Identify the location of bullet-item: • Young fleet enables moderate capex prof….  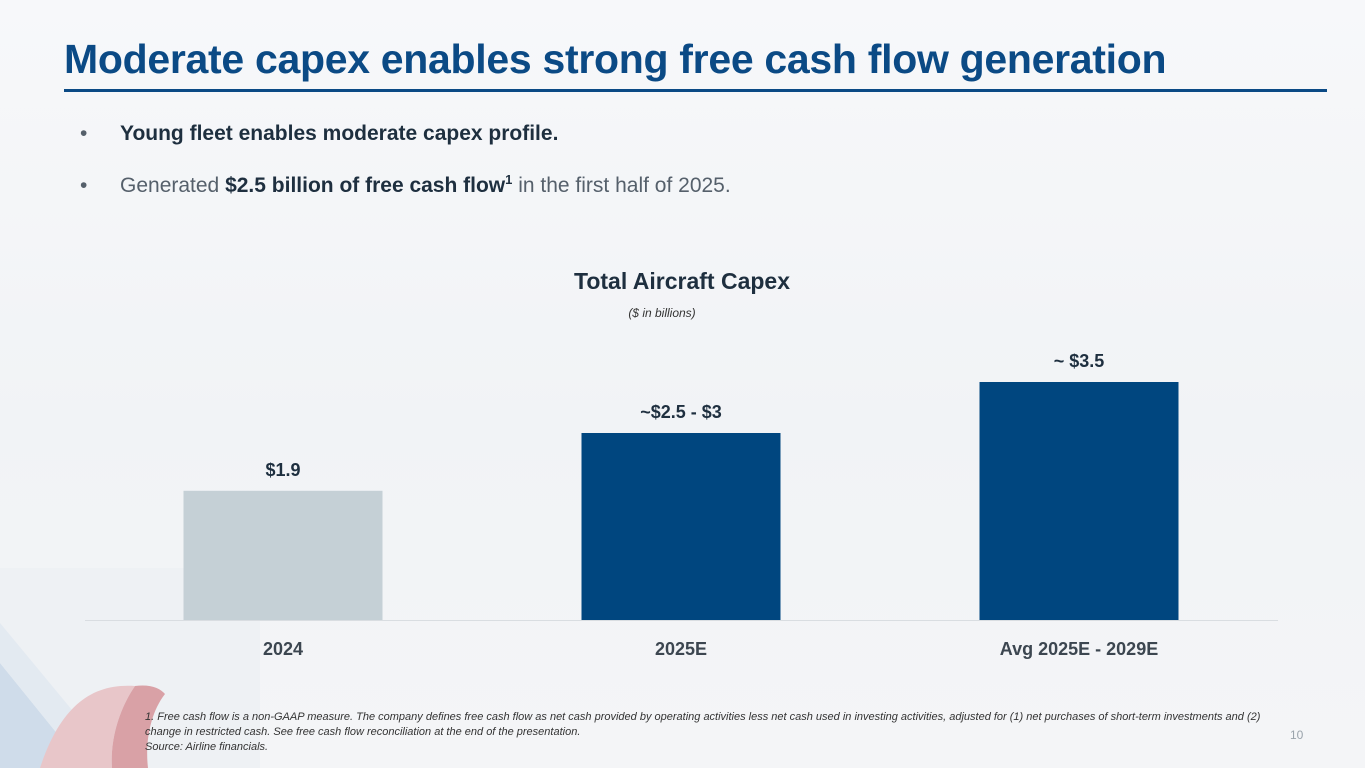
(405, 141).